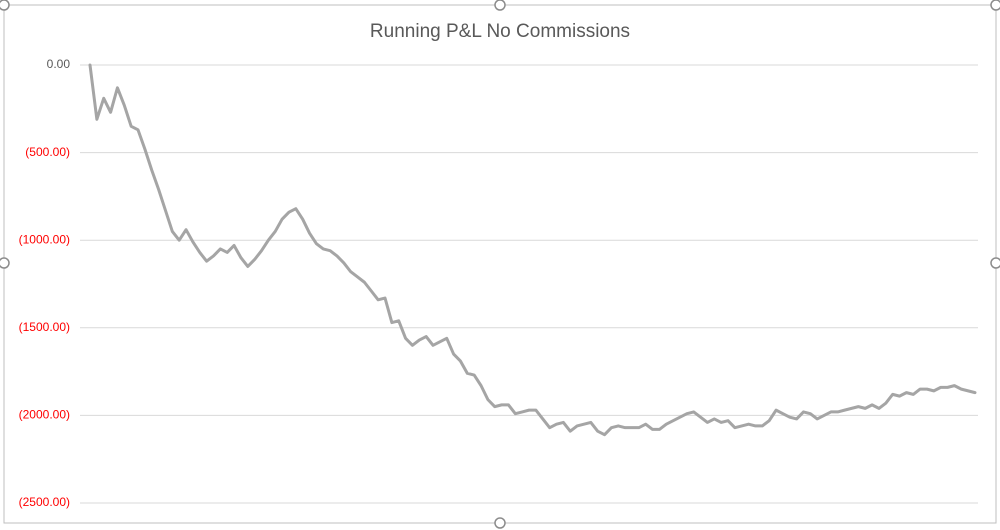 This screenshot has height=530, width=1000. What do you see at coordinates (59, 64) in the screenshot?
I see `y-tick-label: 0.00` at bounding box center [59, 64].